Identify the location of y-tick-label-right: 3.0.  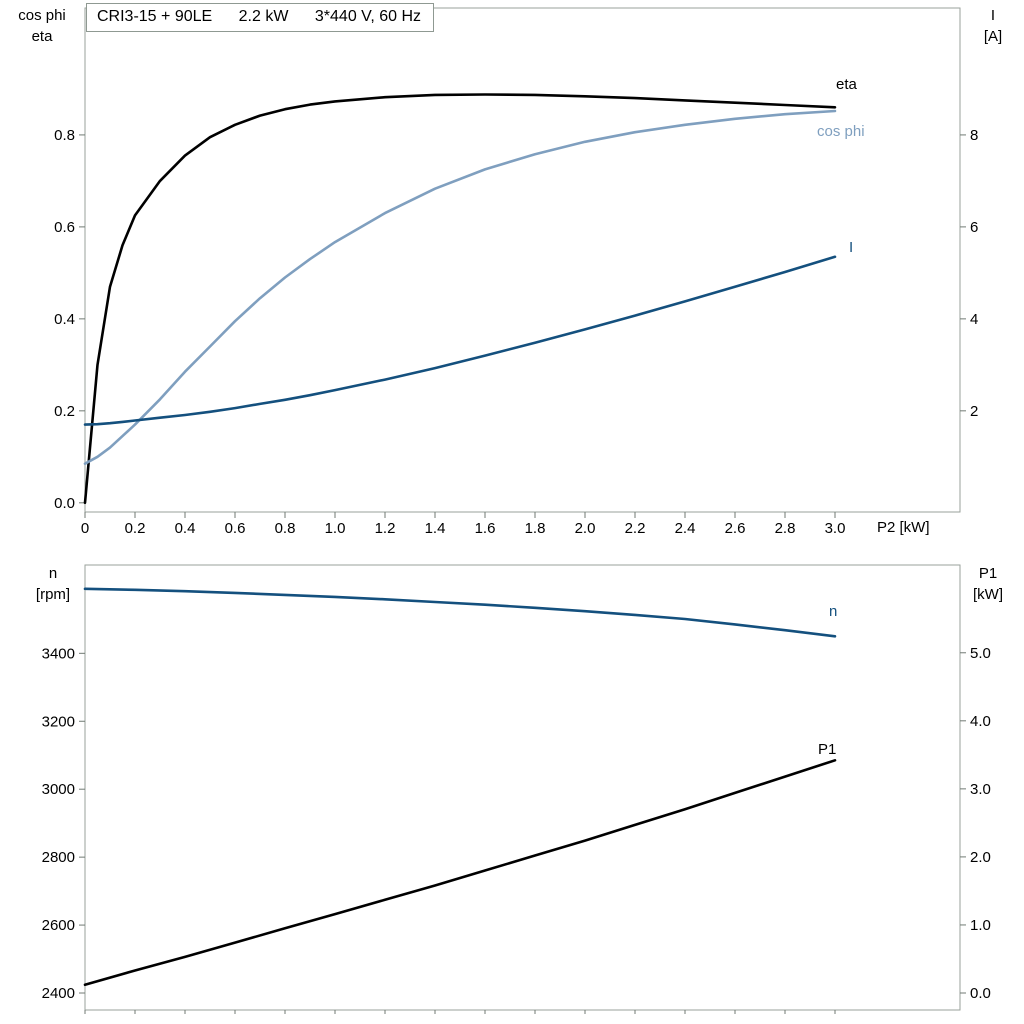
(980, 789).